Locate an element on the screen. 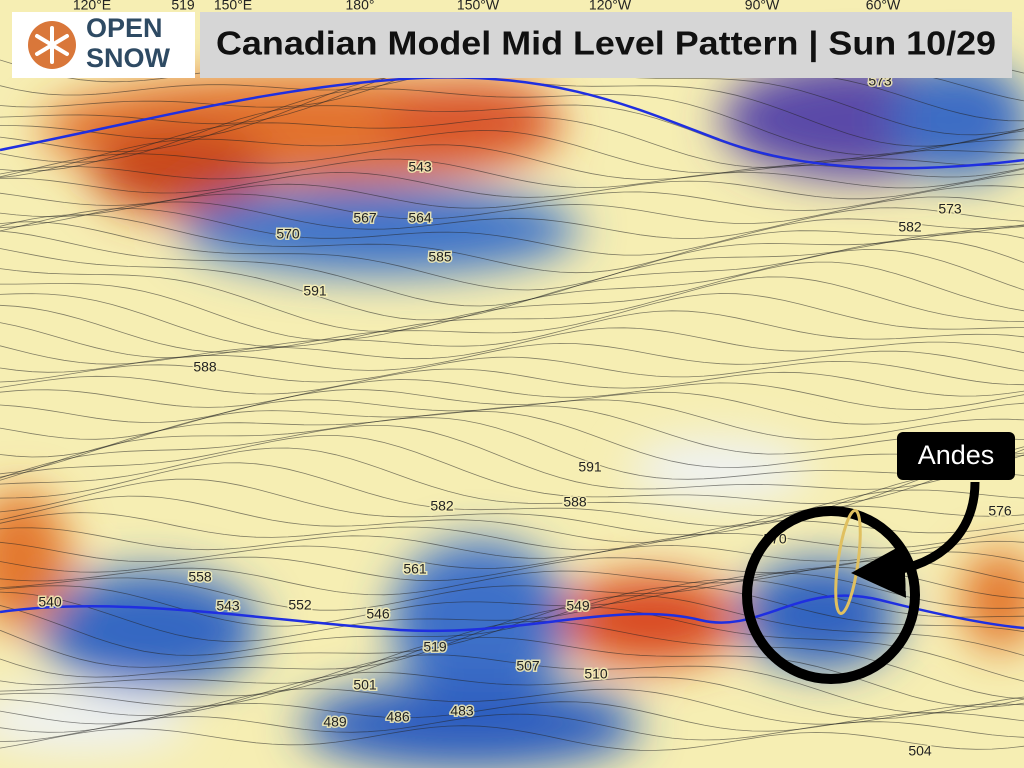 This screenshot has width=1024, height=768. contour-label: 483 is located at coordinates (462, 711).